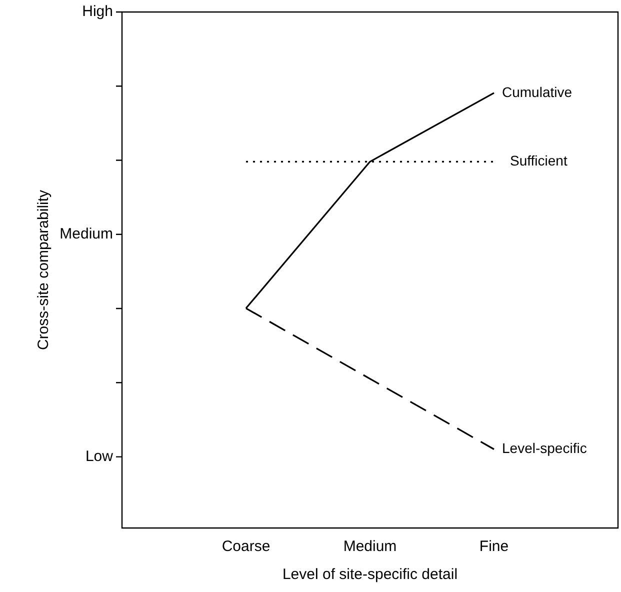 The image size is (621, 592). What do you see at coordinates (537, 92) in the screenshot?
I see `series-label: Cumulative` at bounding box center [537, 92].